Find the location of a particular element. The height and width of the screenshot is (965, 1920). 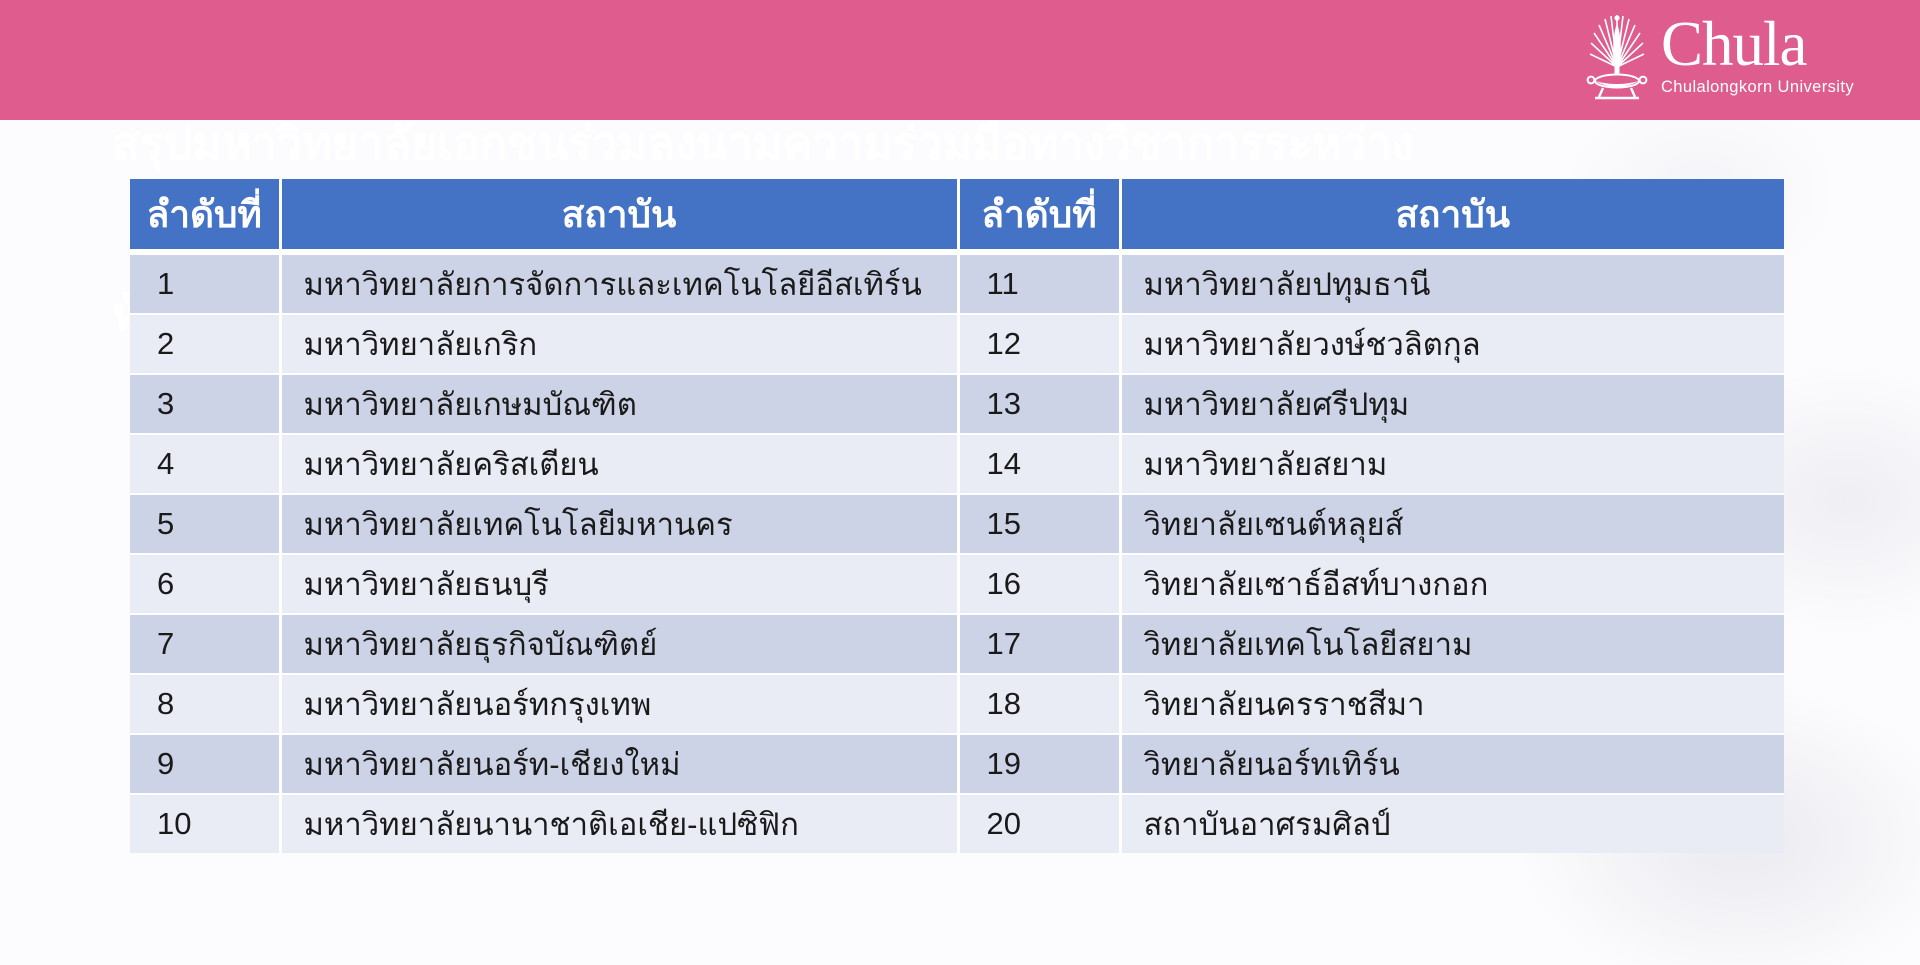

row-number: 10 is located at coordinates (206, 823).